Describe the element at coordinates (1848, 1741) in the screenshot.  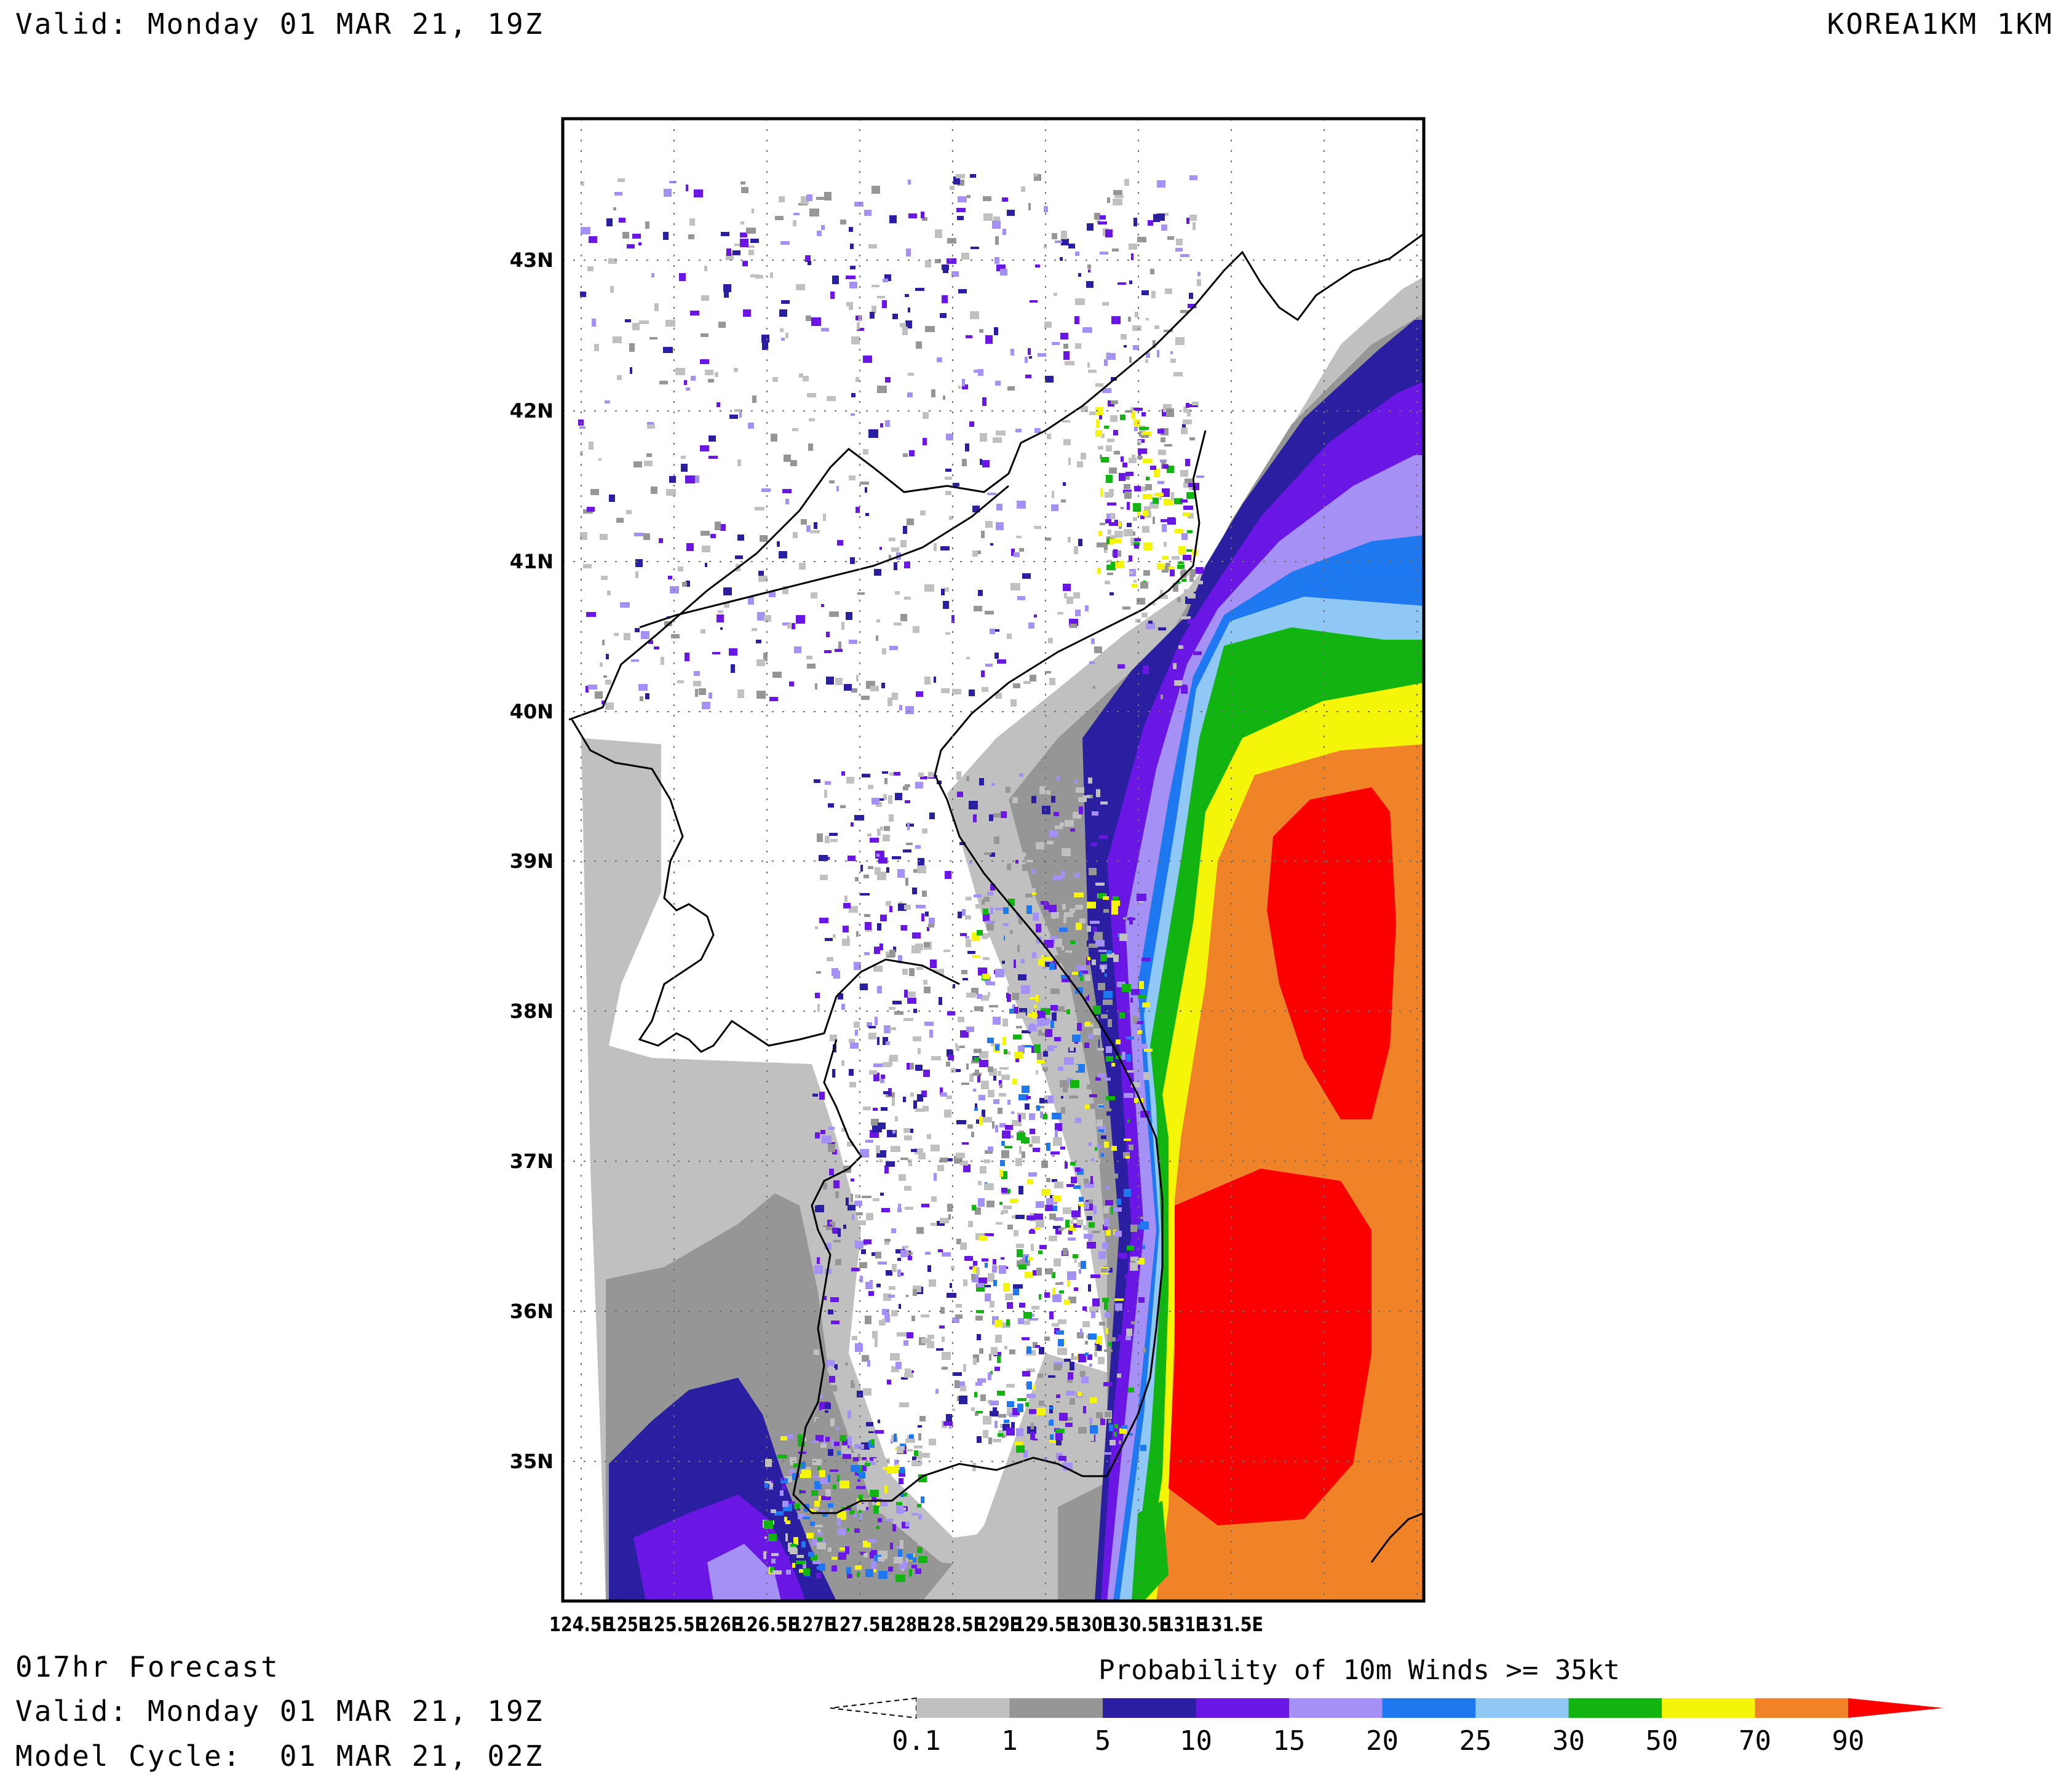
I see `colorbar-tick-label: 90` at that location.